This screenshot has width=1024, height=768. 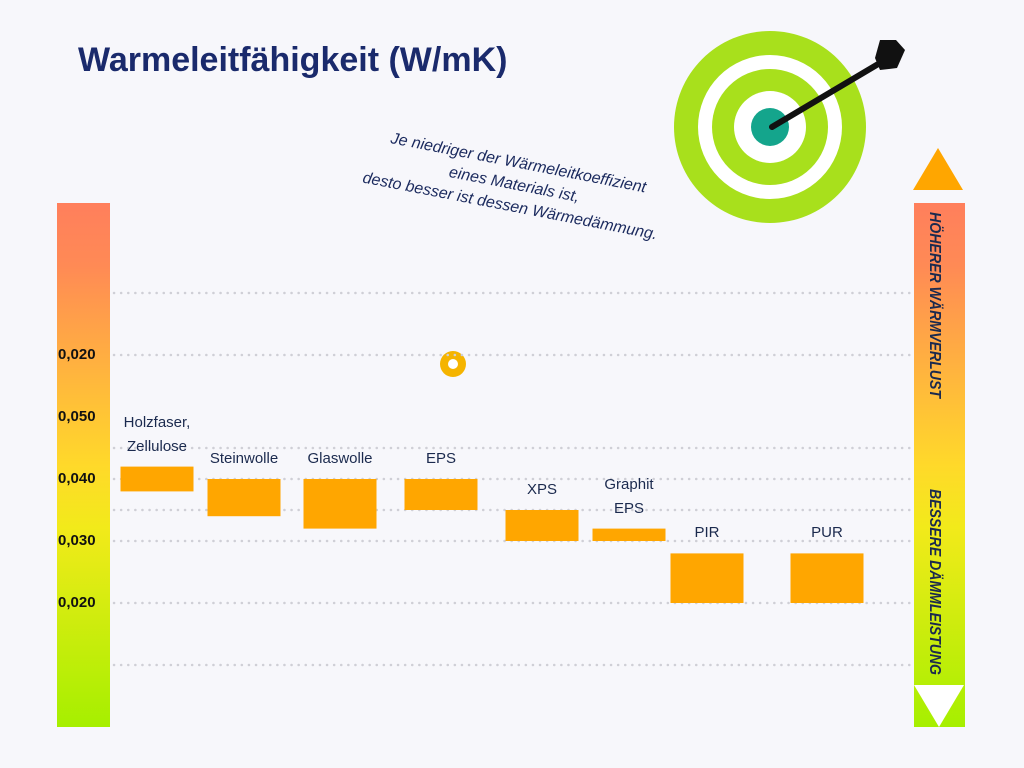 I want to click on category-label: Glaswolle, so click(x=340, y=458).